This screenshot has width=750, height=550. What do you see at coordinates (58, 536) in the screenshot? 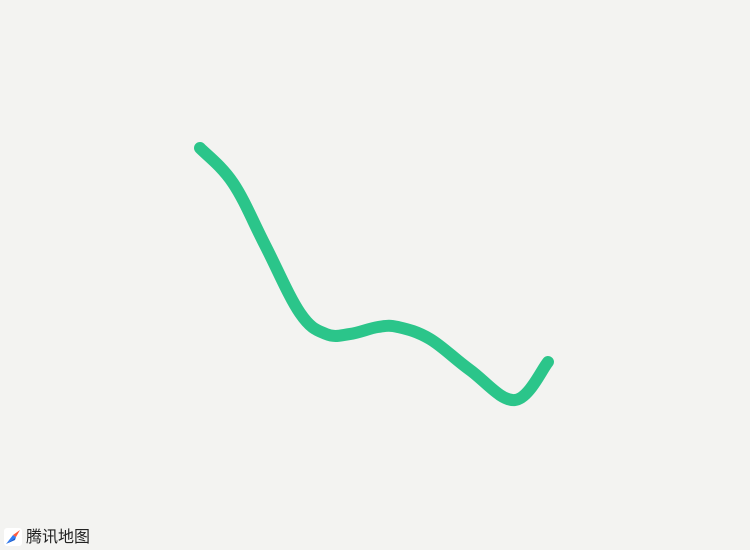
I see `attribution-text: 腾讯地图` at bounding box center [58, 536].